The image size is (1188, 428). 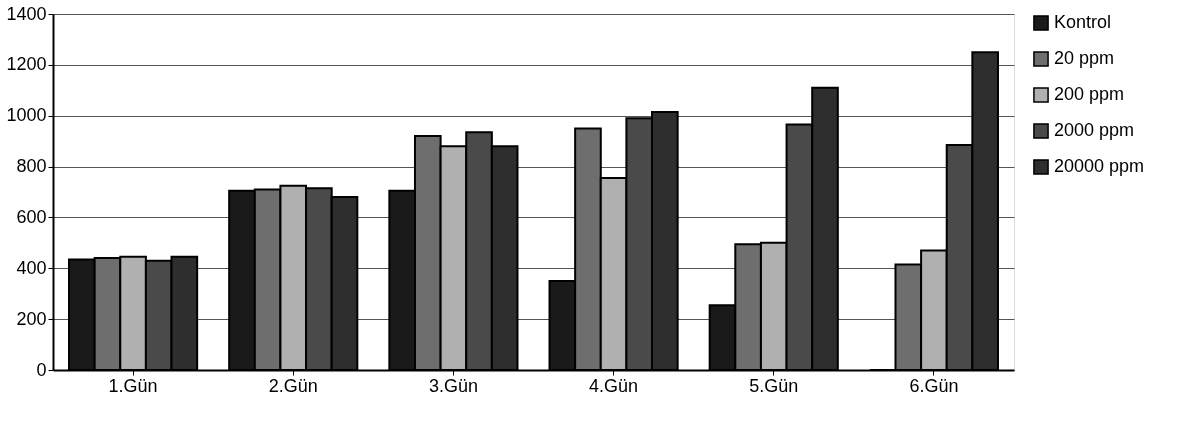 I want to click on legend-label: Kontrol, so click(x=1083, y=22).